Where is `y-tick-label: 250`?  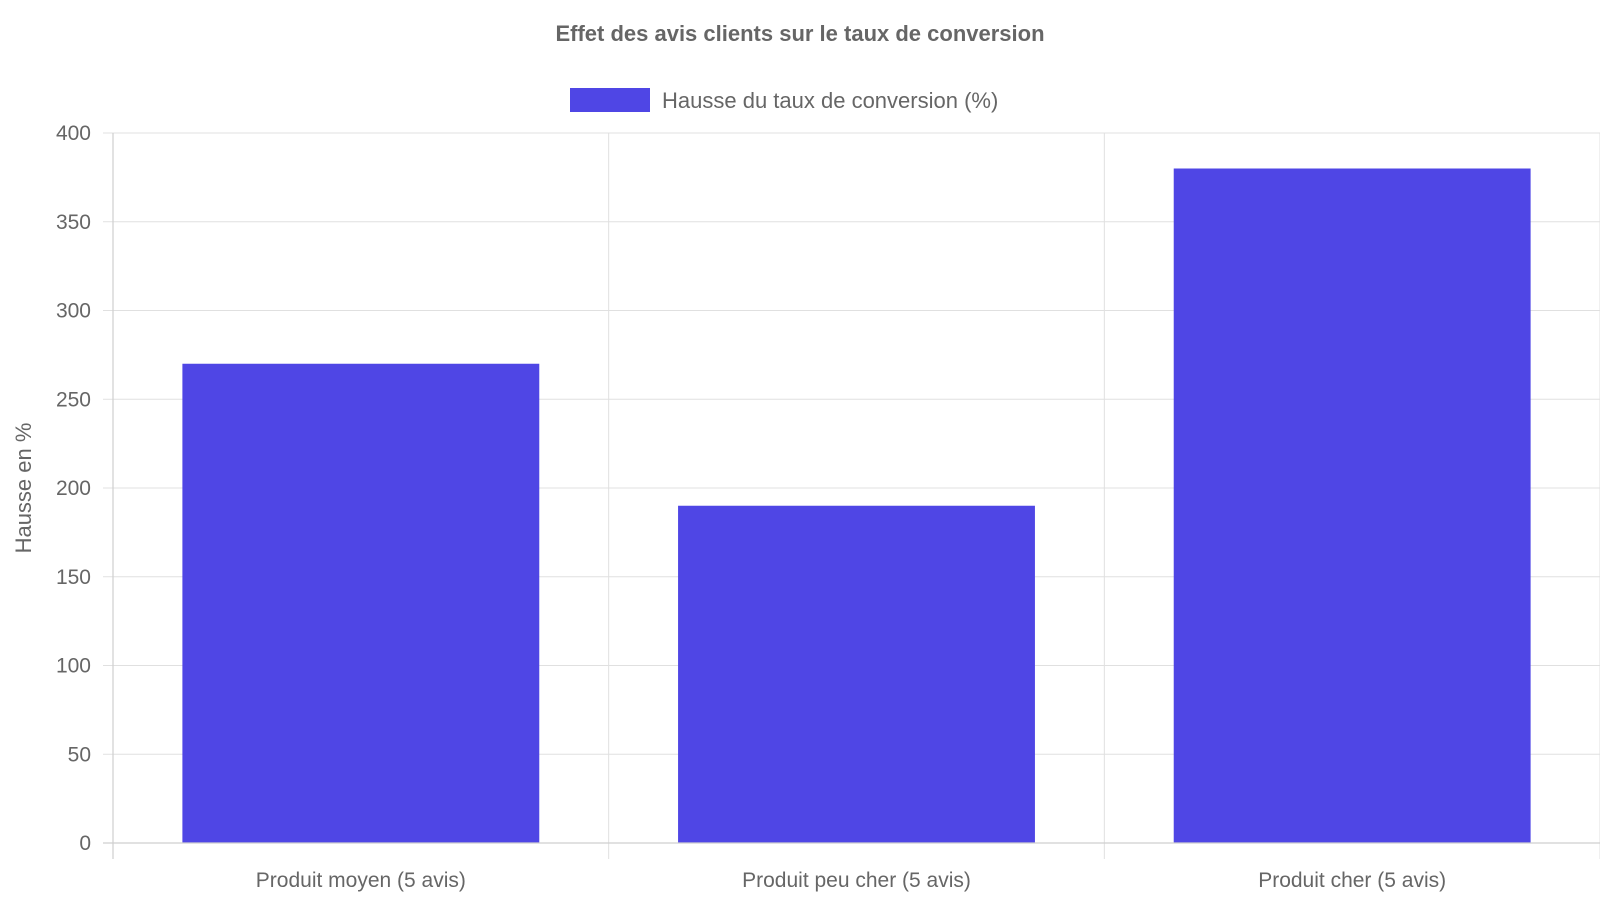
y-tick-label: 250 is located at coordinates (73, 399).